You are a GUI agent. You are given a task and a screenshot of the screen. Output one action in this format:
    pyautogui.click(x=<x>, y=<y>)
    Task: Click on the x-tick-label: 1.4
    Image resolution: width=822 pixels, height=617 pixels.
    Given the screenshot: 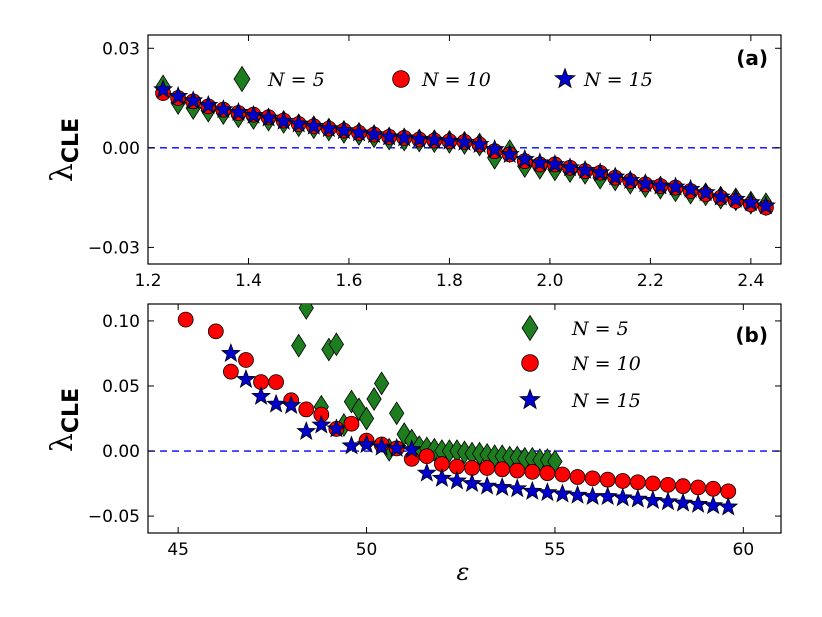 What is the action you would take?
    pyautogui.click(x=248, y=281)
    